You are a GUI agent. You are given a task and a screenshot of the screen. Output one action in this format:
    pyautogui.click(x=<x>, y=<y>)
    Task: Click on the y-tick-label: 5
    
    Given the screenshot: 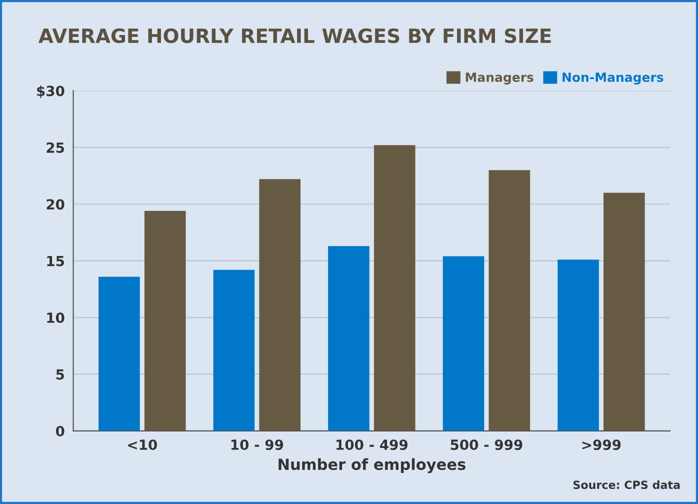 What is the action you would take?
    pyautogui.click(x=60, y=374)
    